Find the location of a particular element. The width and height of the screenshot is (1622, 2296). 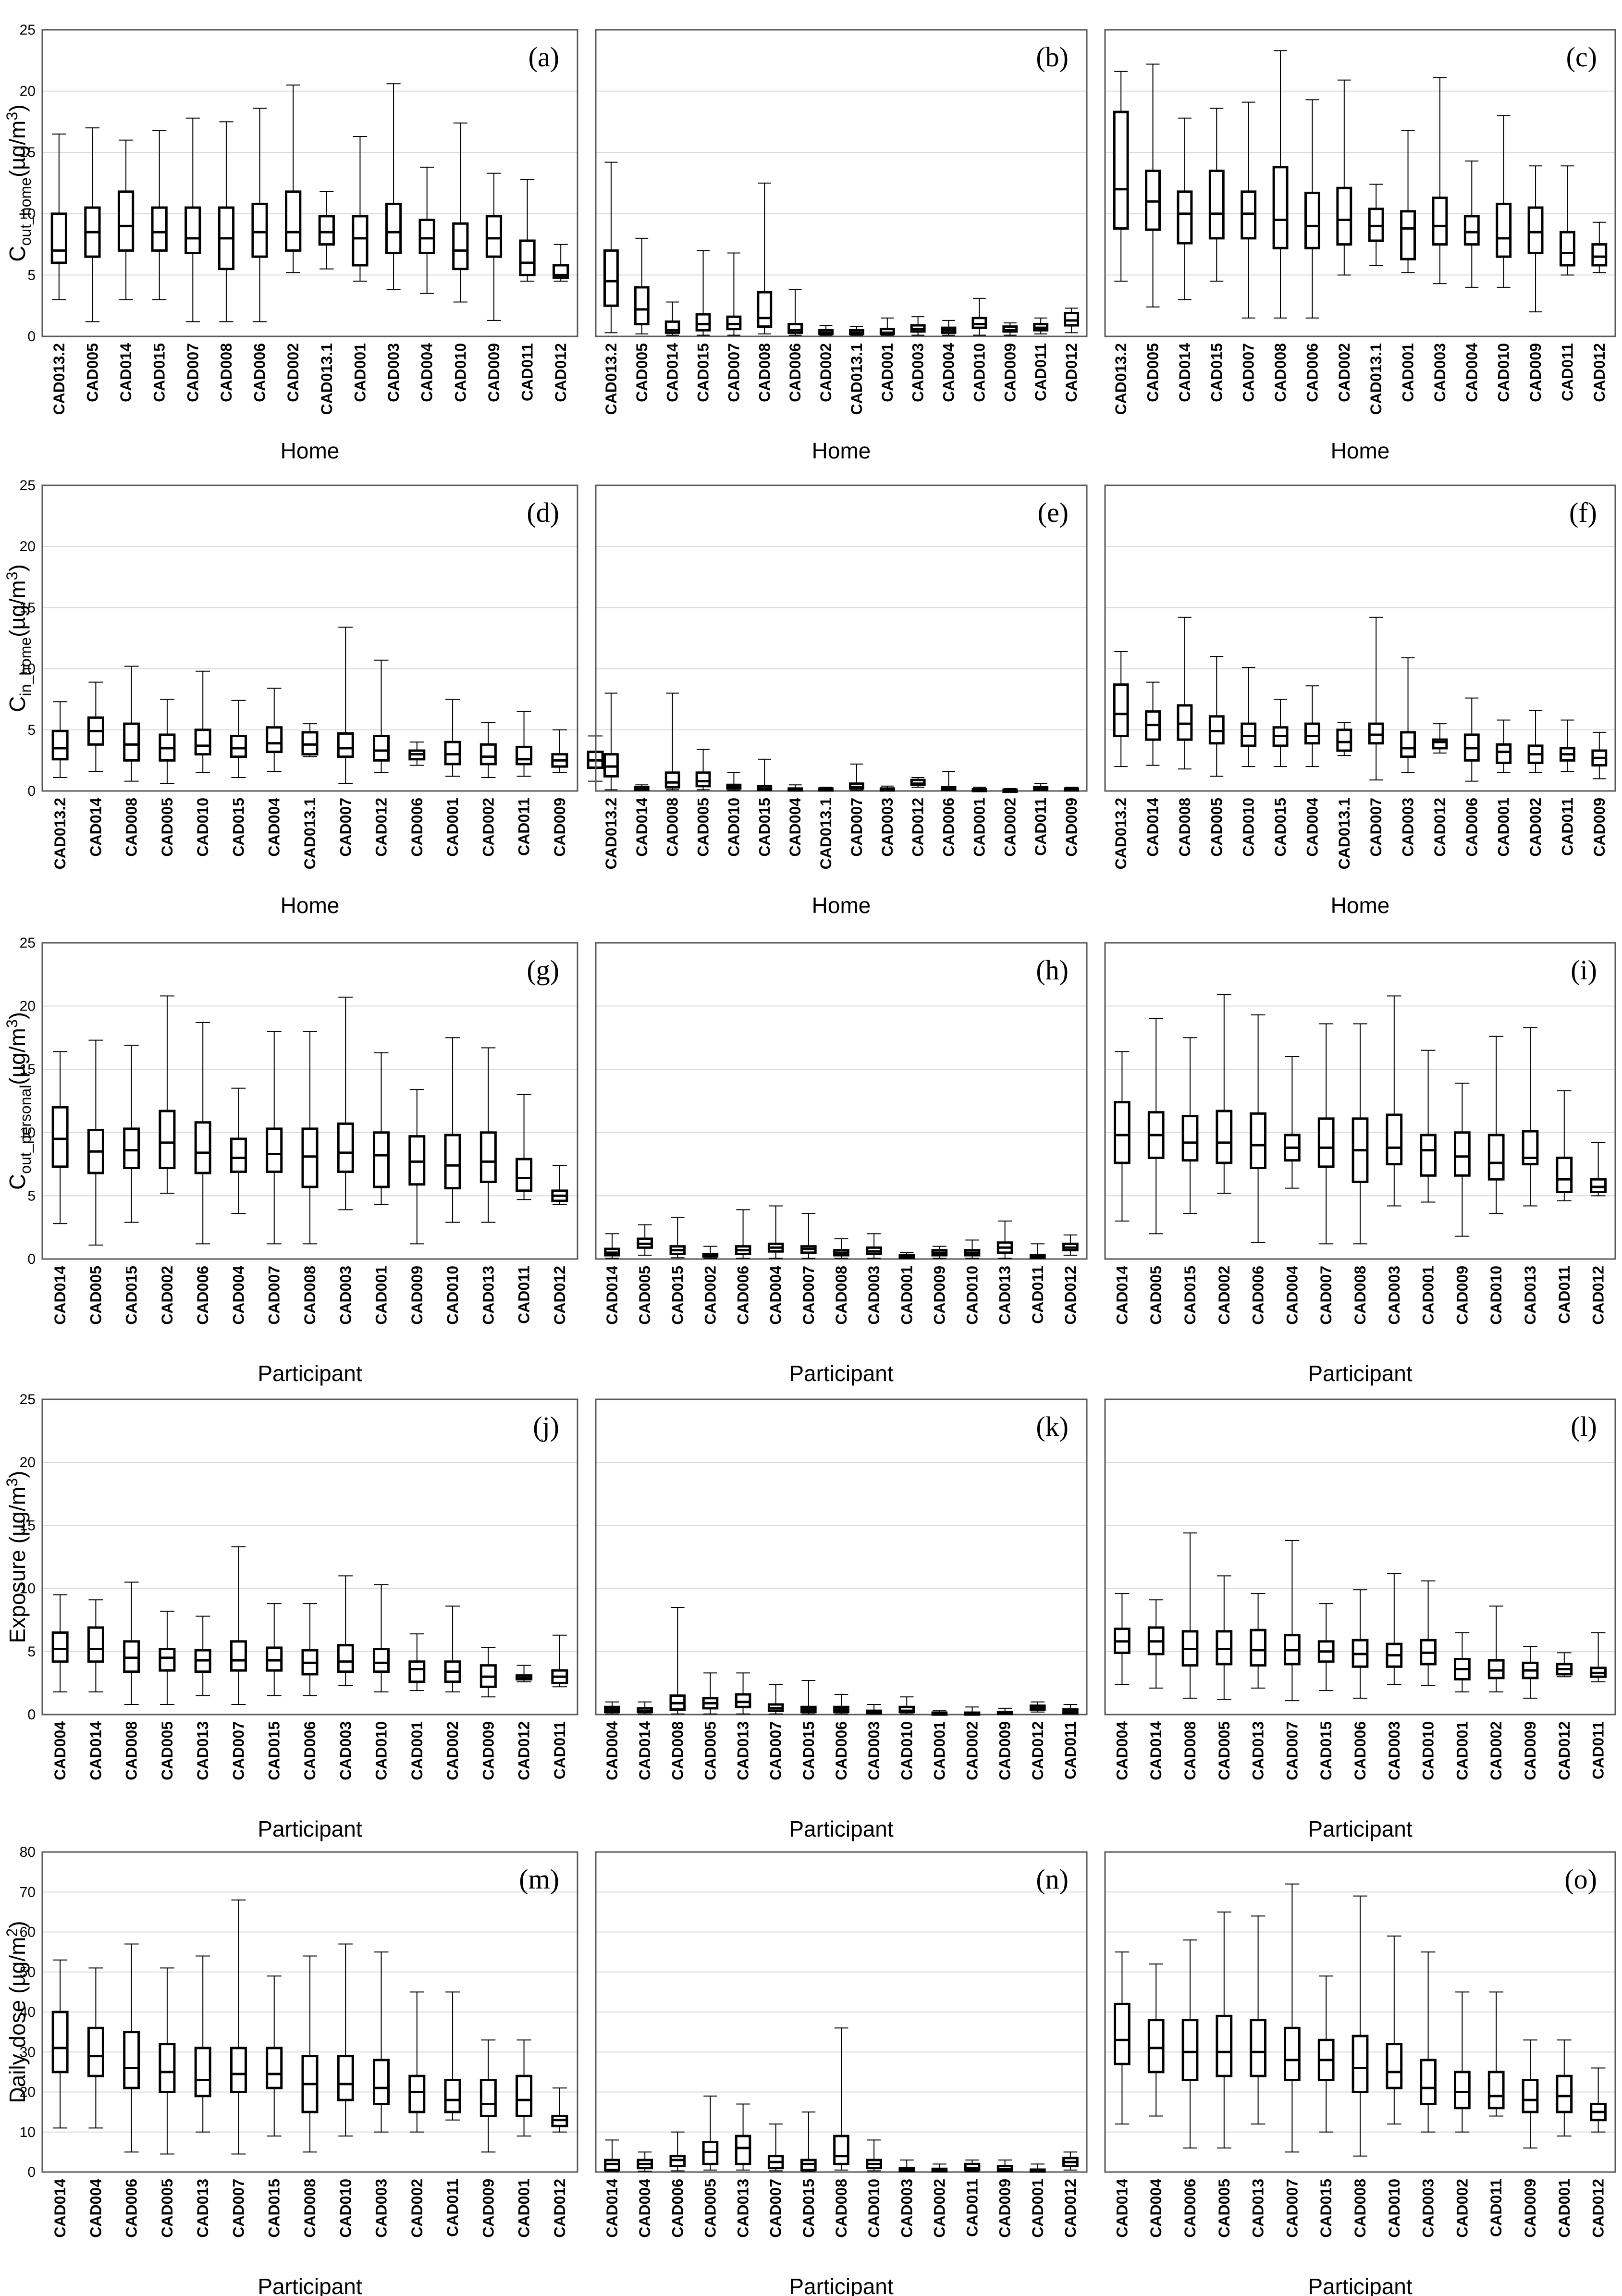

y-tick-label: 80 is located at coordinates (28, 1852).